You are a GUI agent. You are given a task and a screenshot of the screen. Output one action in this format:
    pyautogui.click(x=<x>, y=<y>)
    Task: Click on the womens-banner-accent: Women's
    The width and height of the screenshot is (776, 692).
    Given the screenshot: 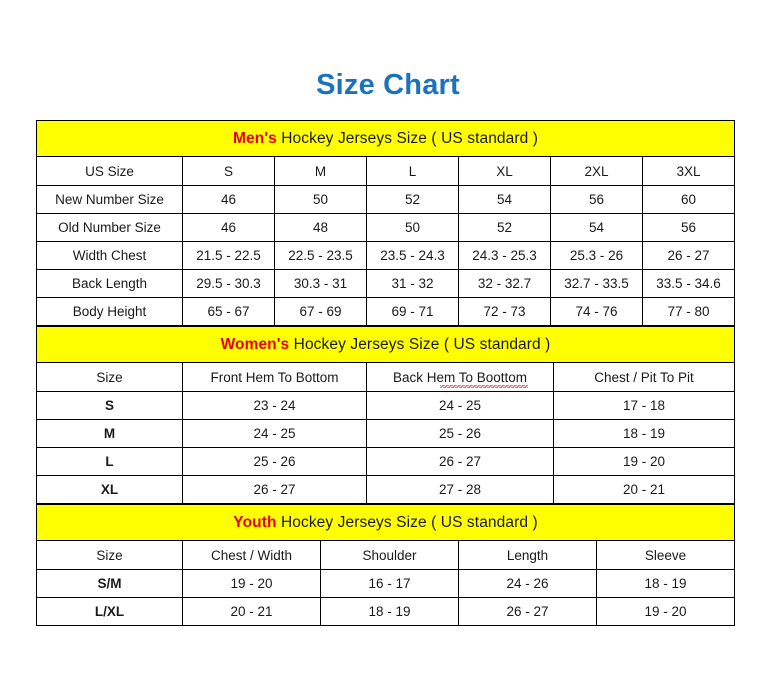 What is the action you would take?
    pyautogui.click(x=255, y=344)
    